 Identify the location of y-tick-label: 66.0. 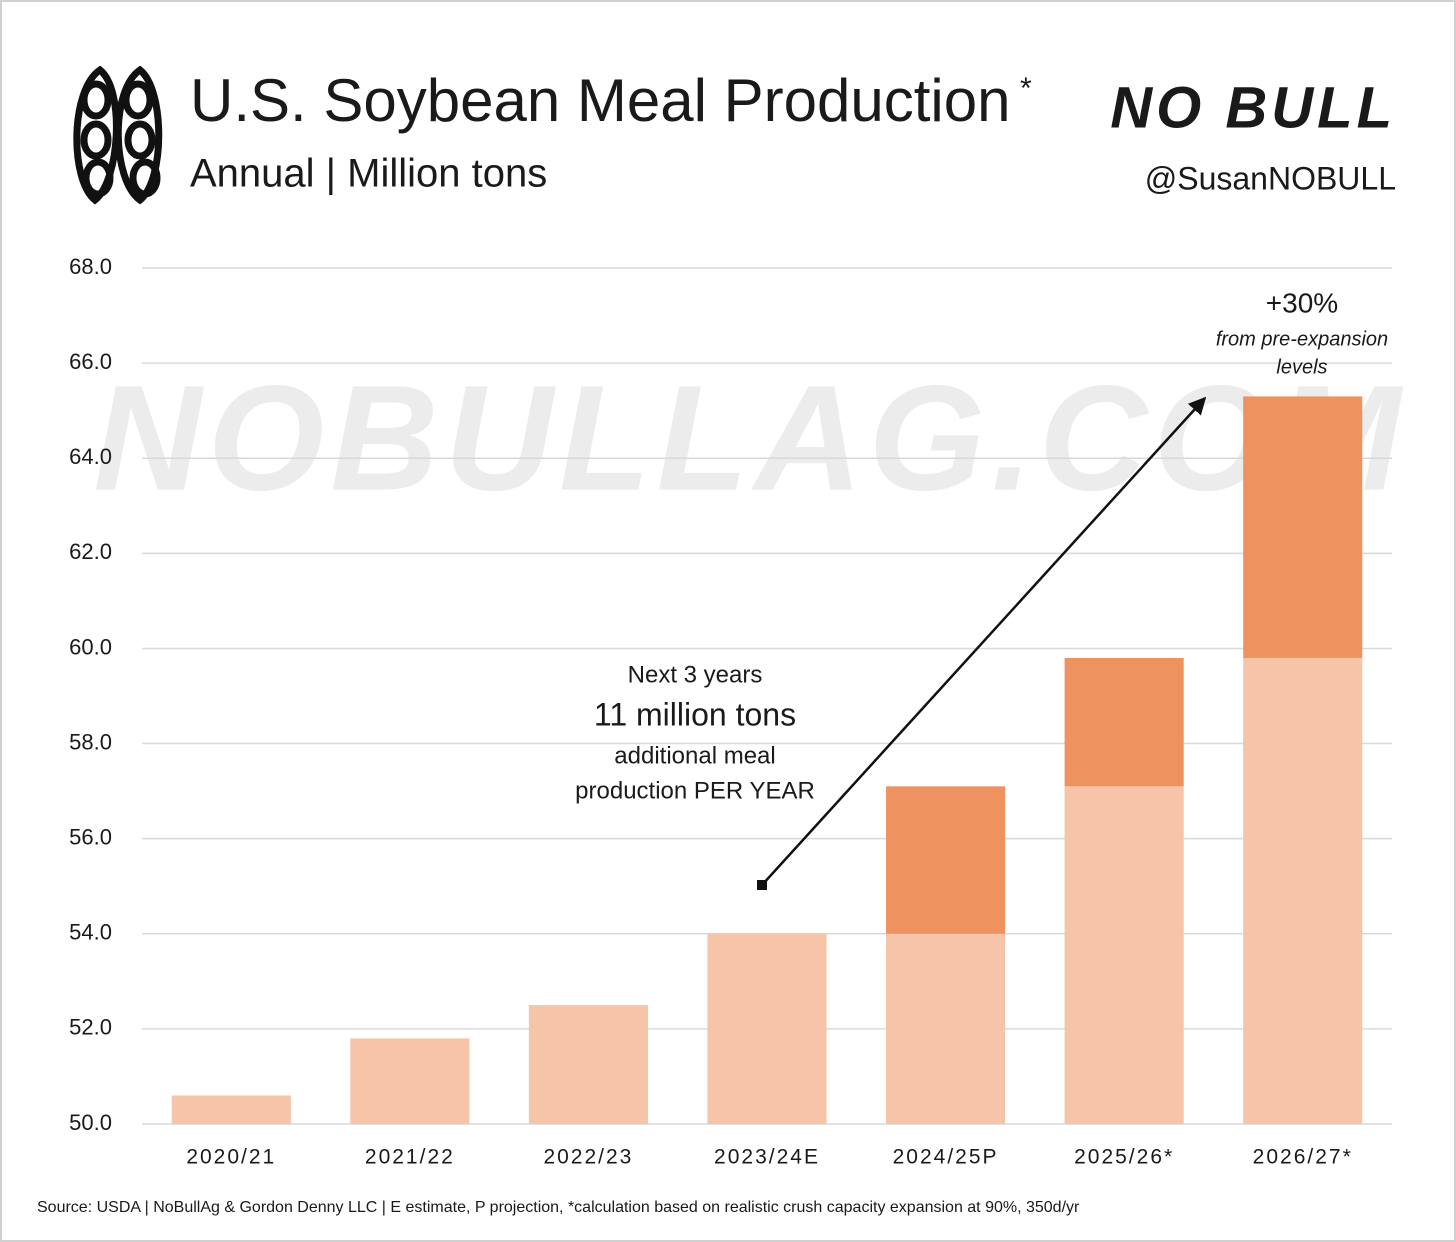
(90, 361).